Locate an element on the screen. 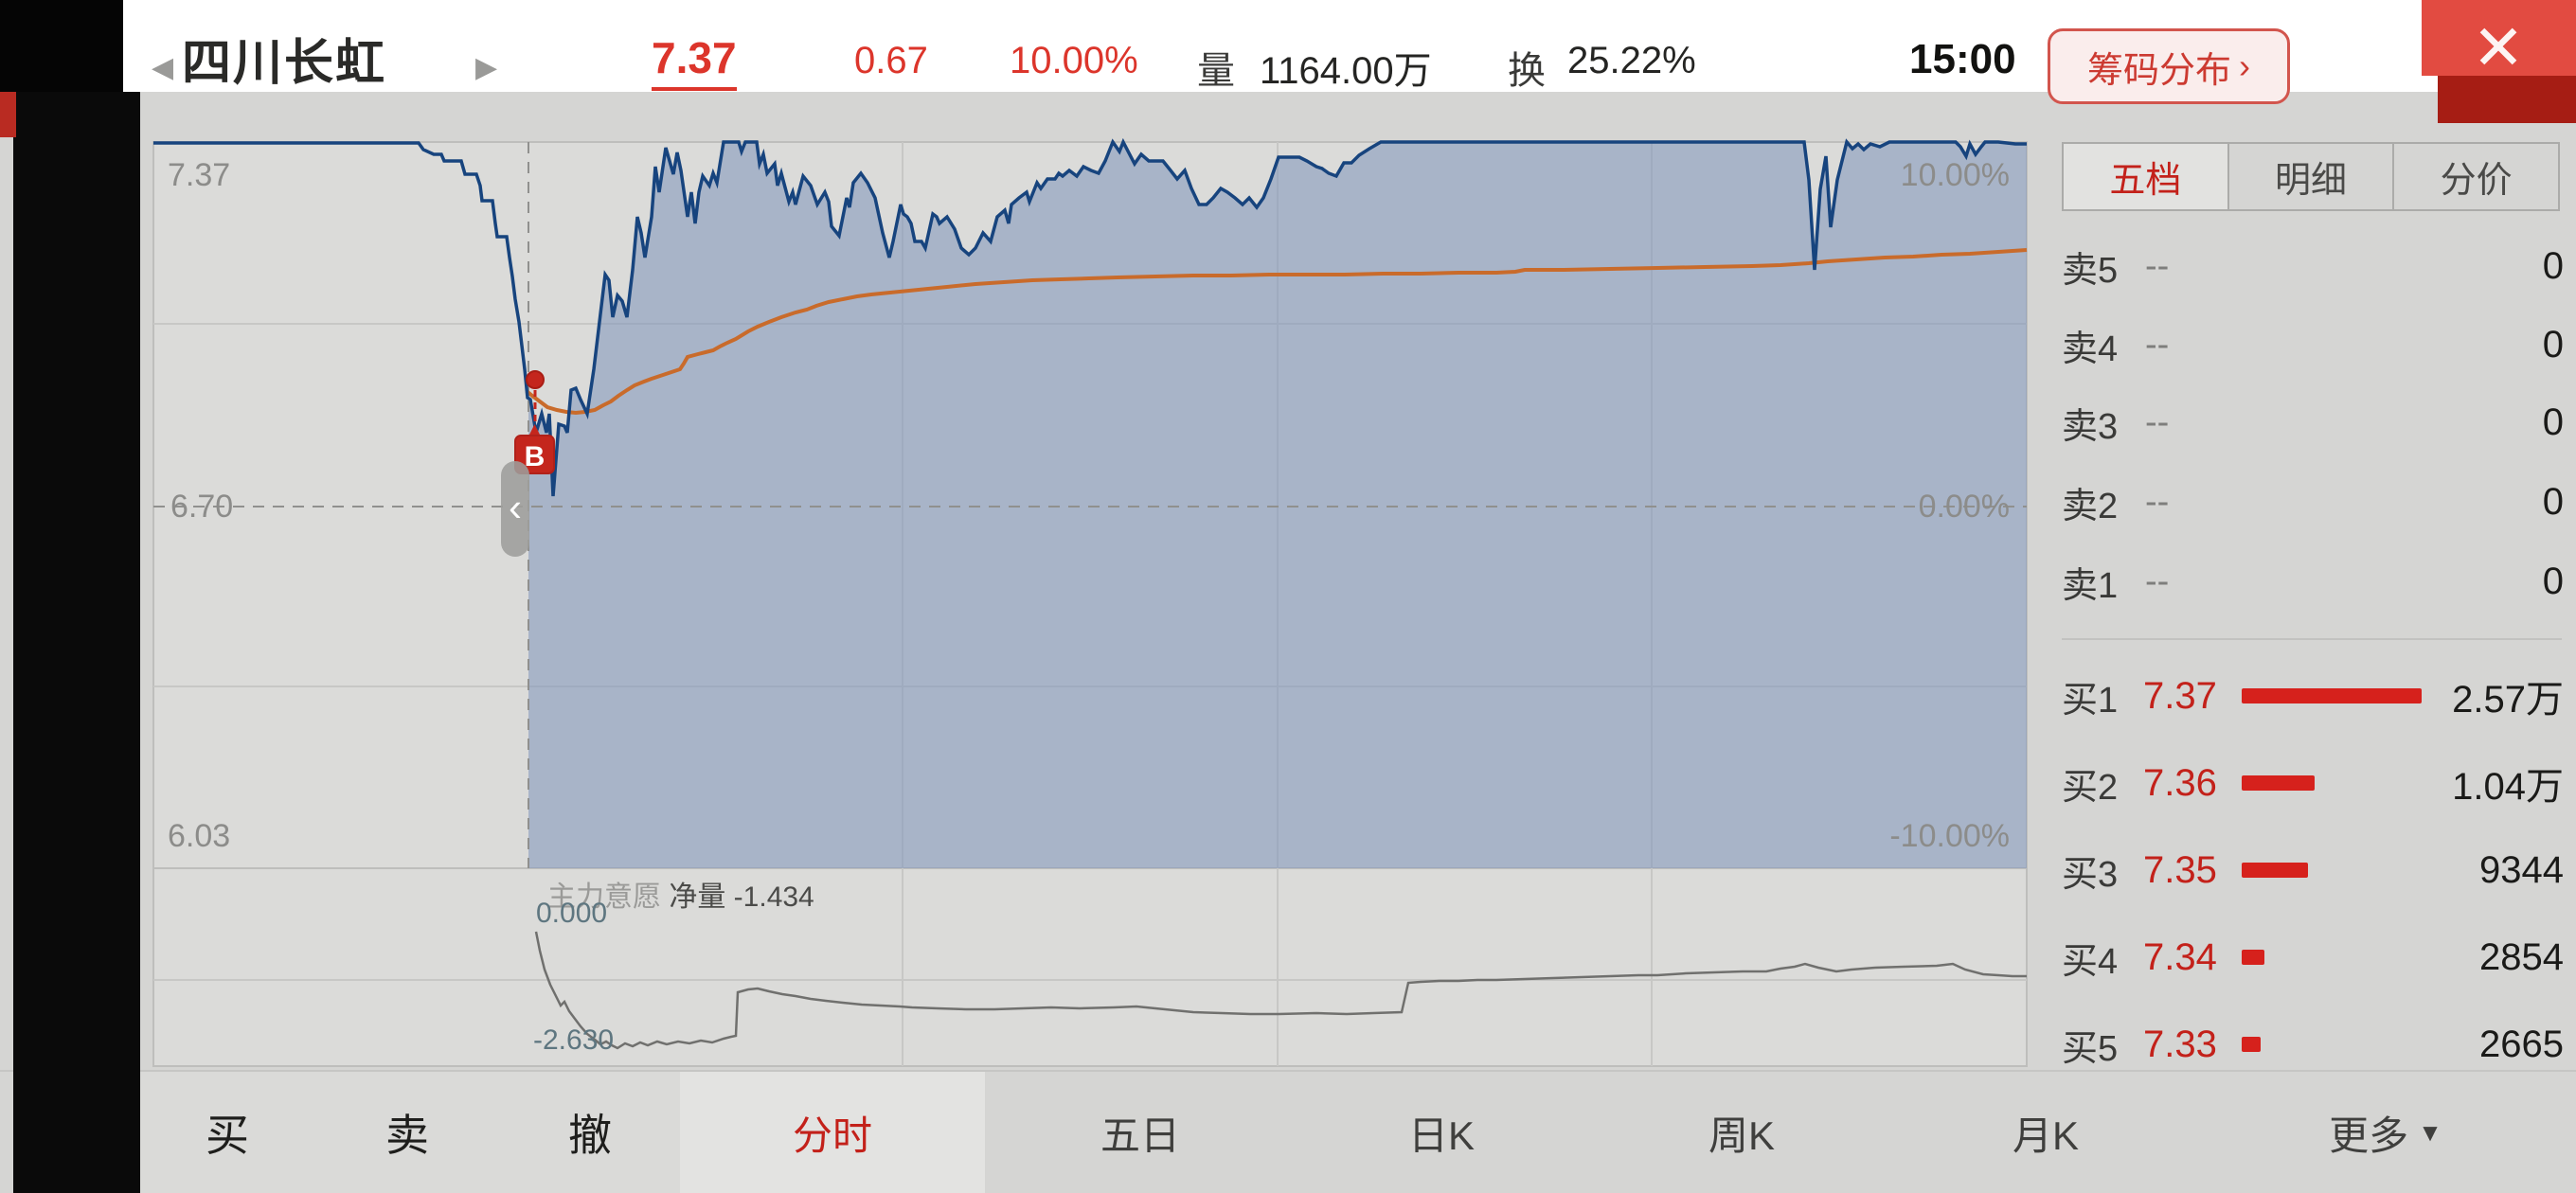  buy-marker-box is located at coordinates (534, 454).